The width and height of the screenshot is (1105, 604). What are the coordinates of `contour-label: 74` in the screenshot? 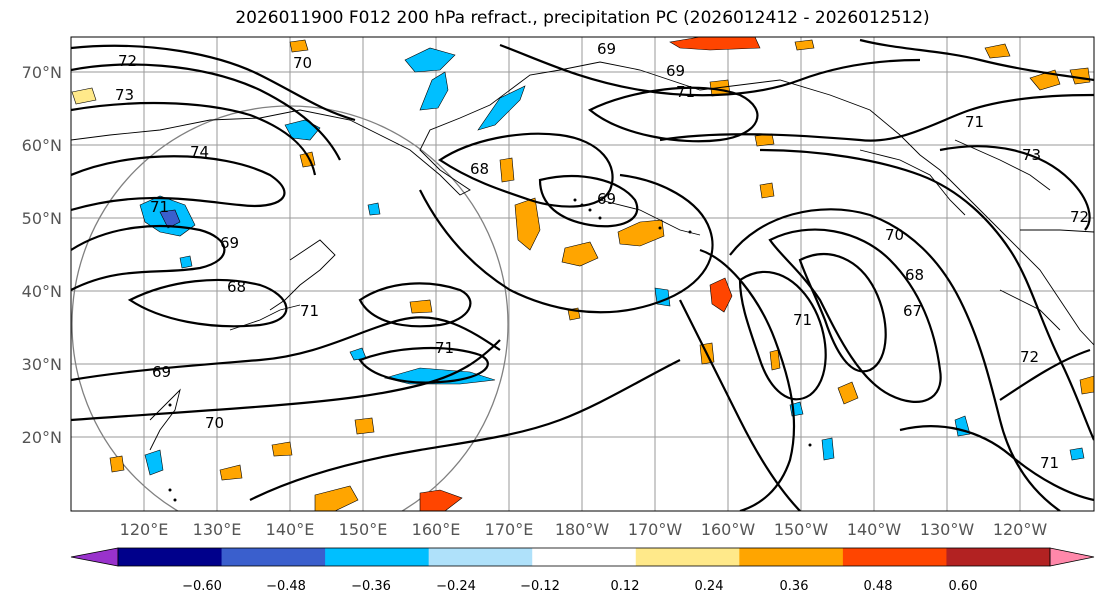 It's located at (199, 152).